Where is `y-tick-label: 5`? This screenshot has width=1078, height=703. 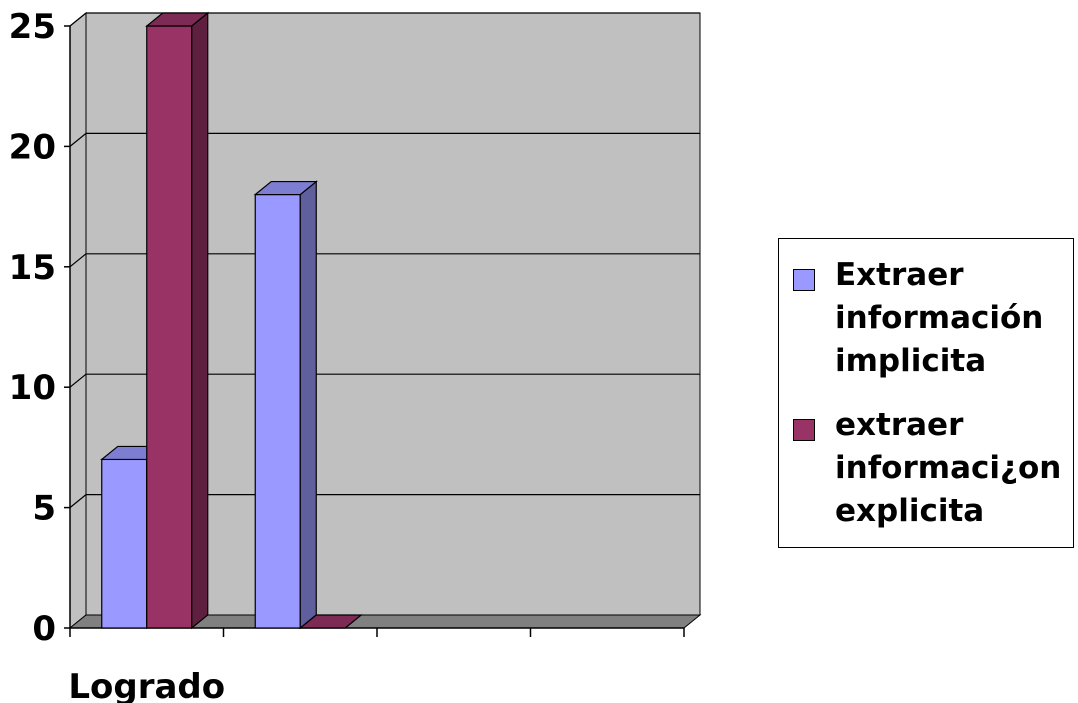 y-tick-label: 5 is located at coordinates (44, 509).